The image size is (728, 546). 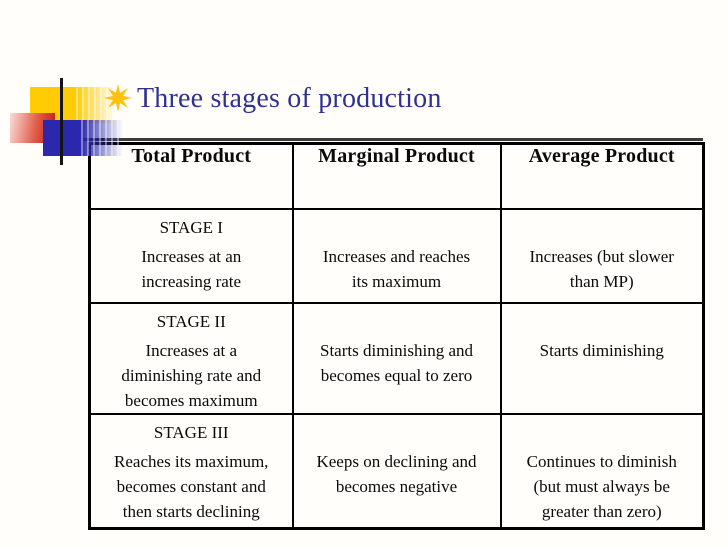 I want to click on table-cell: Increases (but slower than MP), so click(x=602, y=256).